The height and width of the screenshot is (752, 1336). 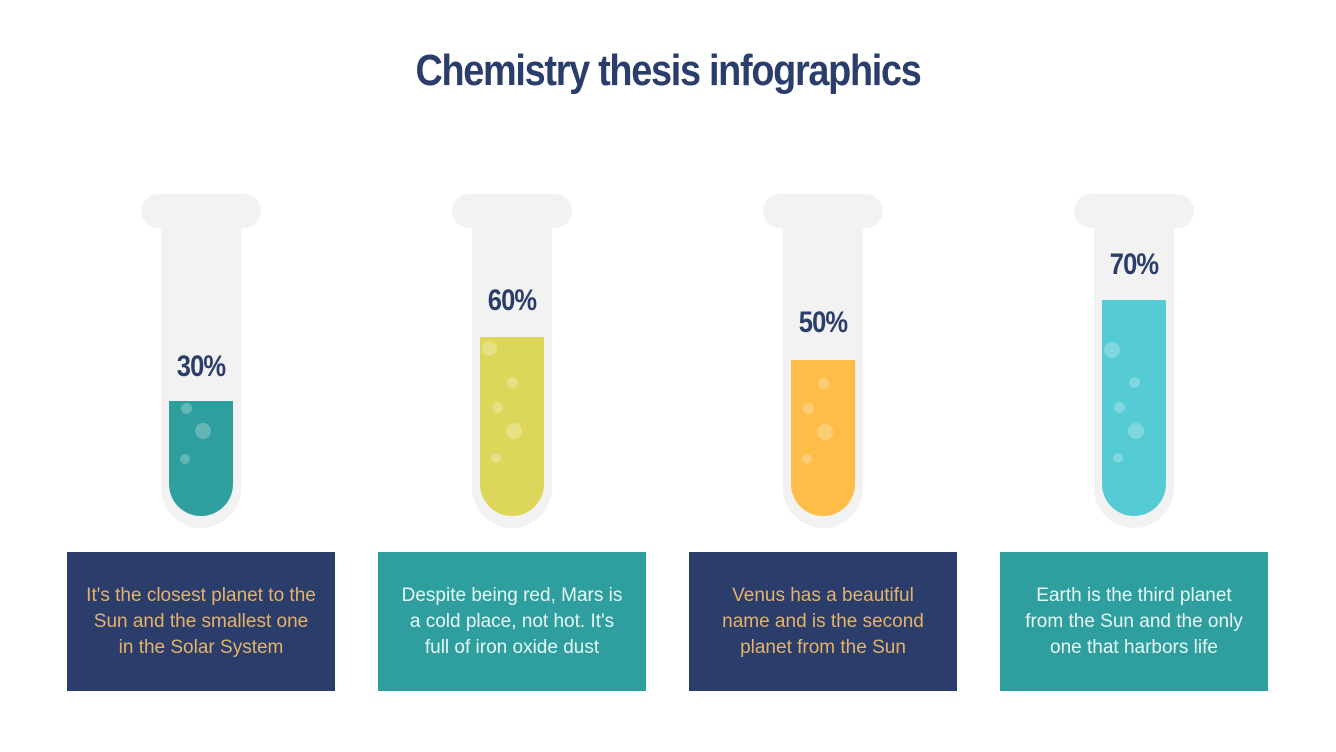 What do you see at coordinates (512, 300) in the screenshot?
I see `percent-label: 60%` at bounding box center [512, 300].